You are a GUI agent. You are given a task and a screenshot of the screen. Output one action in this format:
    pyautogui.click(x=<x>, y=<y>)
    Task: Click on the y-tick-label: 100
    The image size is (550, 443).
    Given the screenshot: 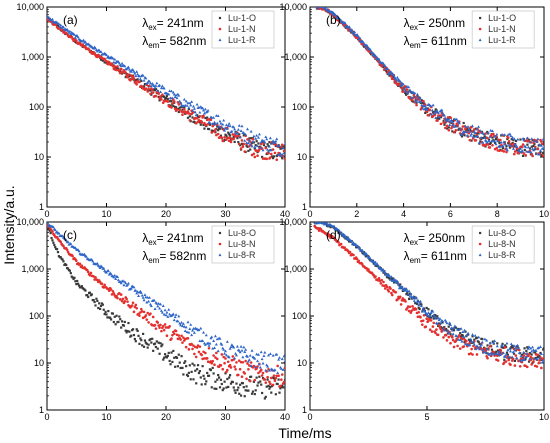 What is the action you would take?
    pyautogui.click(x=36, y=316)
    